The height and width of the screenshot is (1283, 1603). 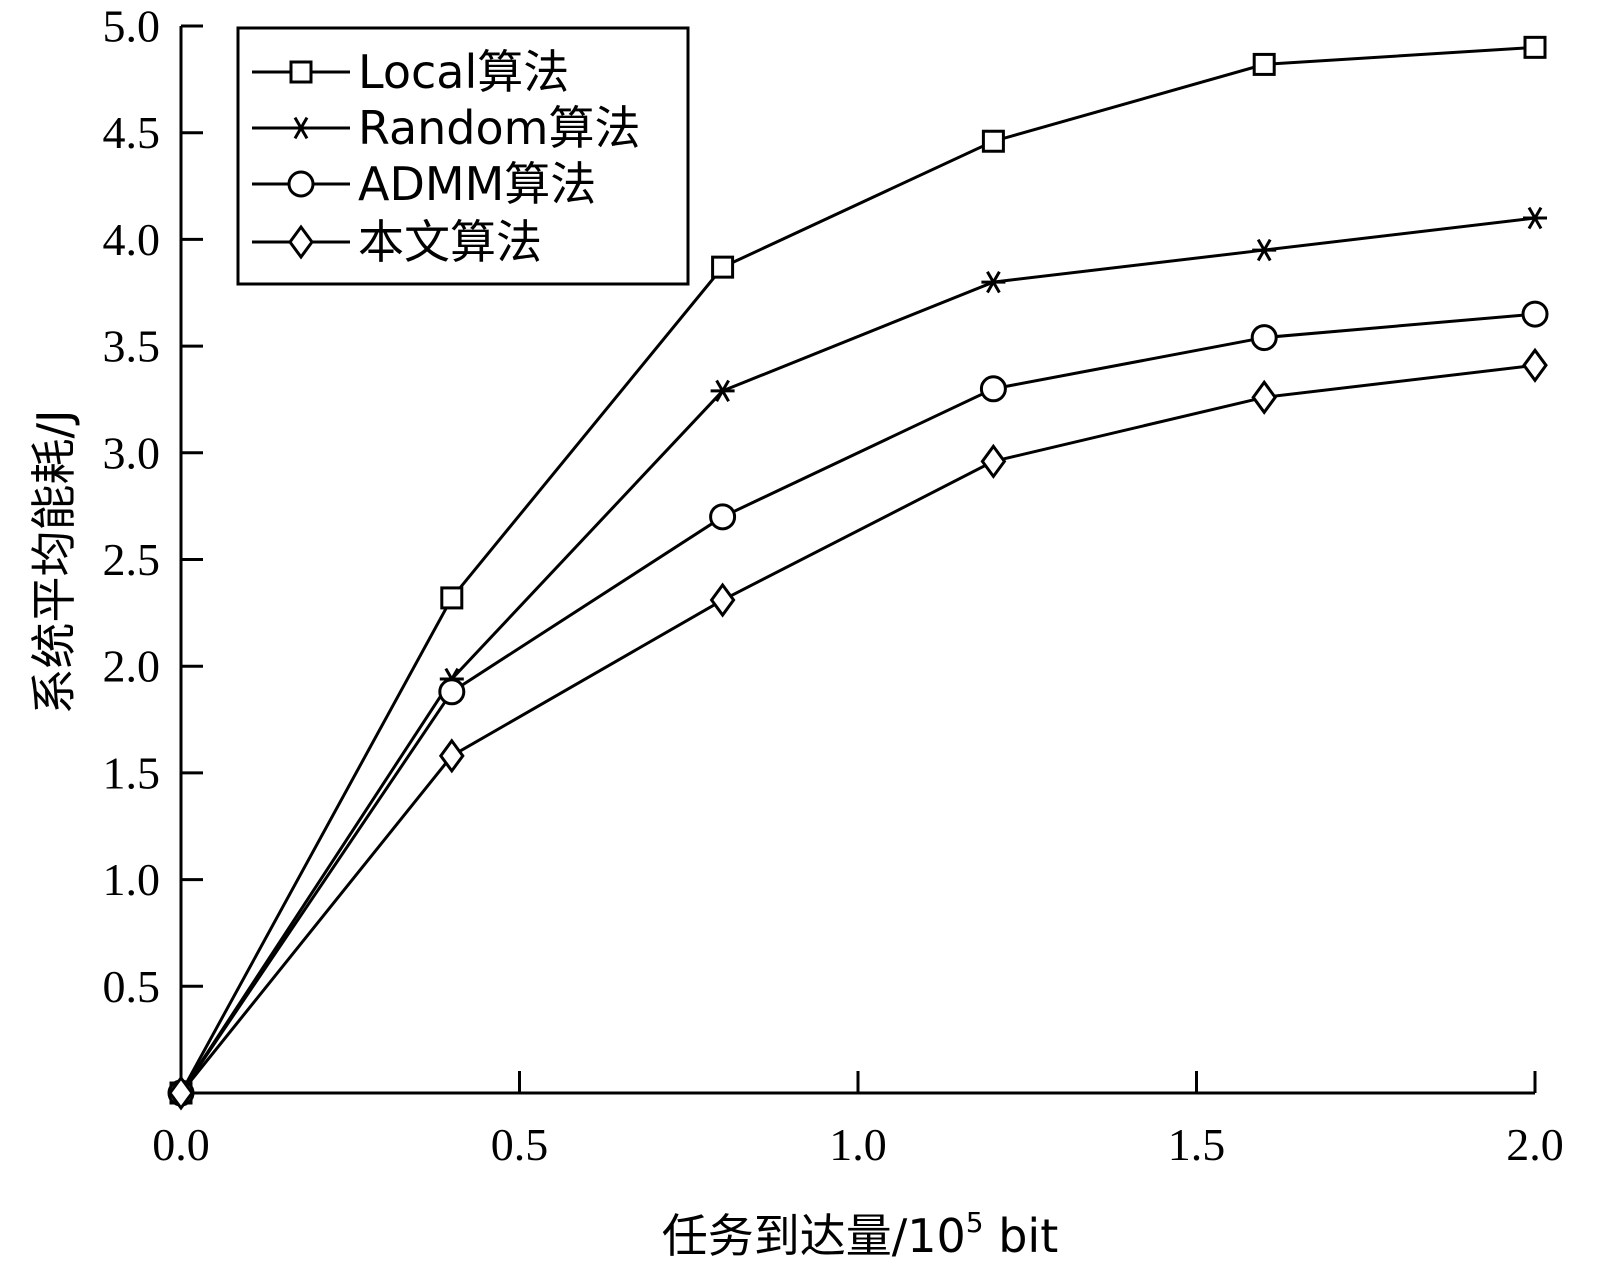 What do you see at coordinates (1021, 1236) in the screenshot?
I see `x-axis-title-unit: bit` at bounding box center [1021, 1236].